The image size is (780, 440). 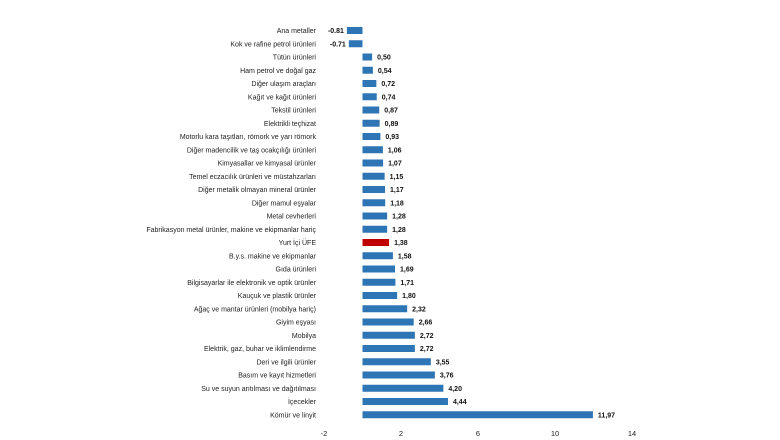 I want to click on value-label: 1,15, so click(x=397, y=177).